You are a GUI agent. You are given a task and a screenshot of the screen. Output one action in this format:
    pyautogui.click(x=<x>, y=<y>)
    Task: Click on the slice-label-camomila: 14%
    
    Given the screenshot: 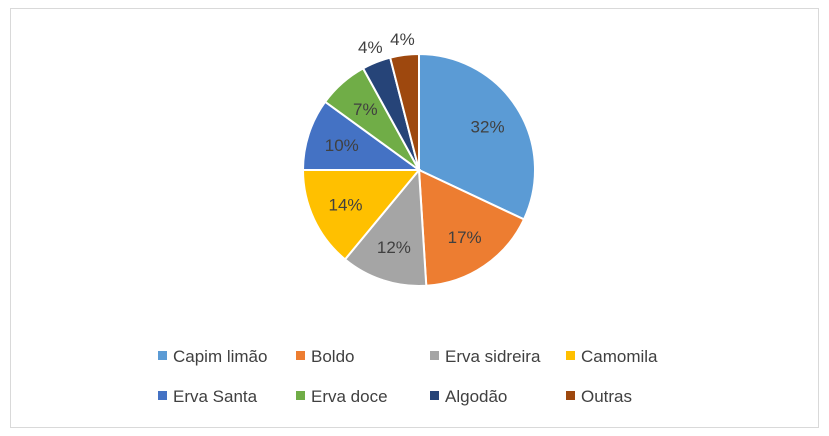 What is the action you would take?
    pyautogui.click(x=346, y=205)
    